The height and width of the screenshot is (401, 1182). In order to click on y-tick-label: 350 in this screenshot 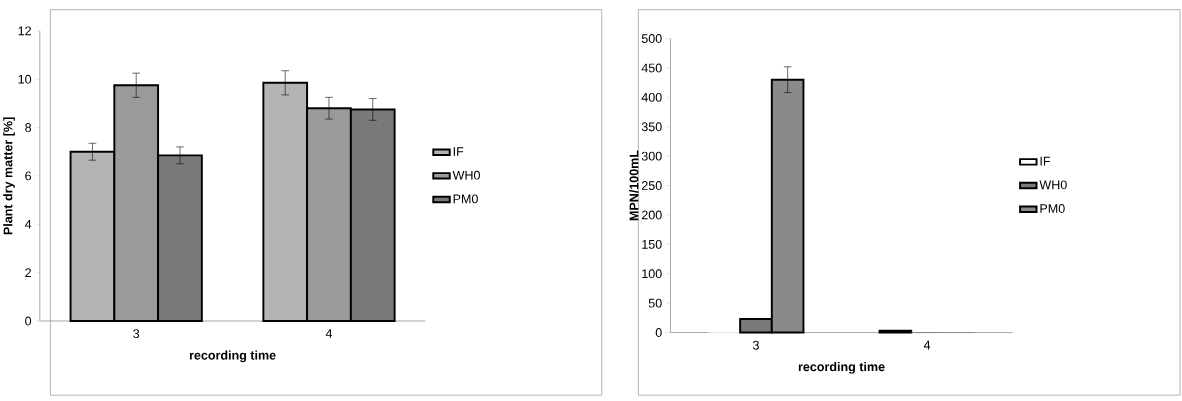, I will do `click(651, 127)`.